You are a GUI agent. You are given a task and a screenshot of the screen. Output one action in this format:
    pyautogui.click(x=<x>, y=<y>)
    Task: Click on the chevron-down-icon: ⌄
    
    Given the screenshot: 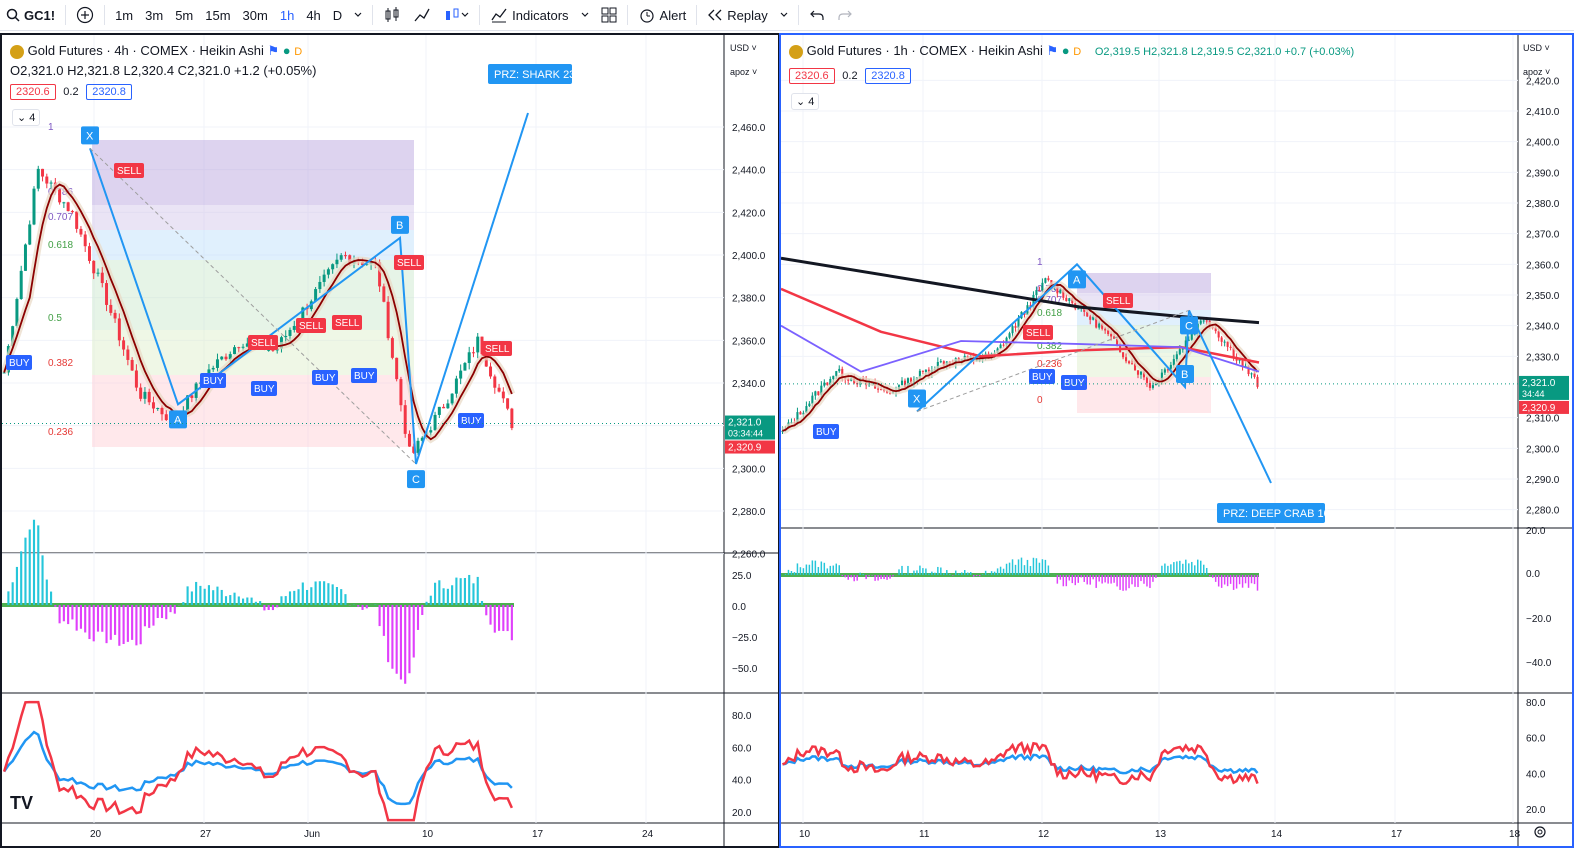 What is the action you would take?
    pyautogui.click(x=22, y=118)
    